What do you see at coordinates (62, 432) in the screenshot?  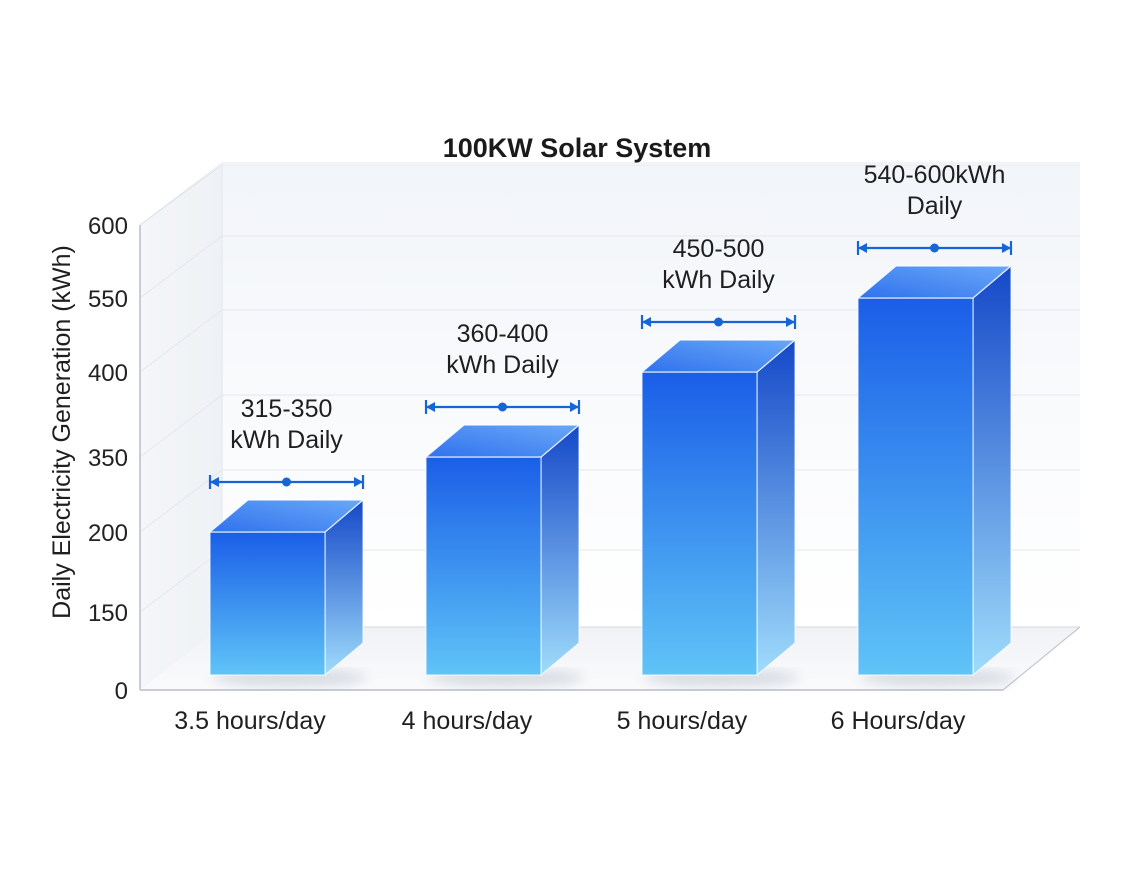 I see `y-axis-label: Daily Electricity Generation (kWh)` at bounding box center [62, 432].